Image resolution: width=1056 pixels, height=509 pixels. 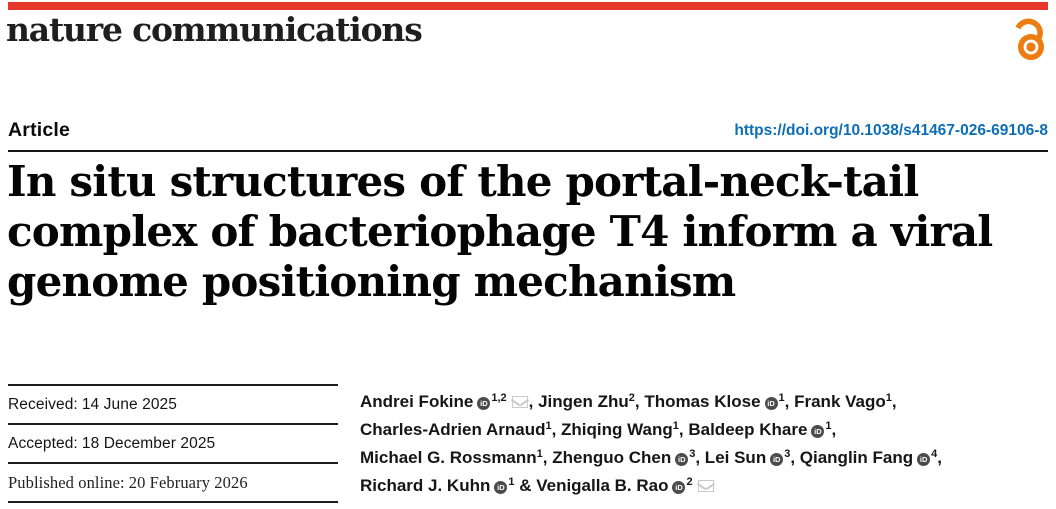 What do you see at coordinates (148, 443) in the screenshot?
I see `date-value: 18 December 2025` at bounding box center [148, 443].